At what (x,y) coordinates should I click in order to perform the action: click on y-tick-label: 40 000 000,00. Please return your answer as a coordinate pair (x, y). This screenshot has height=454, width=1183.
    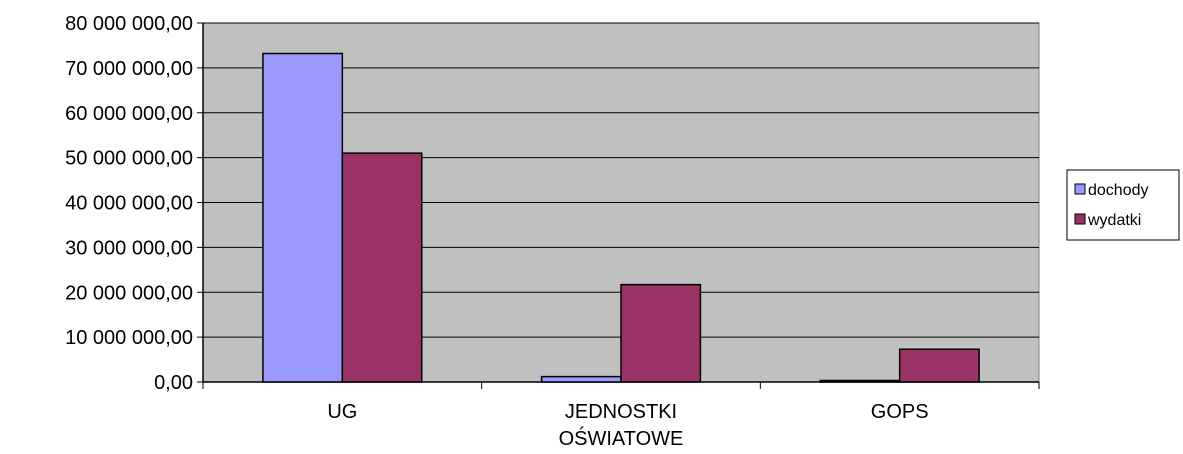
    Looking at the image, I should click on (129, 204).